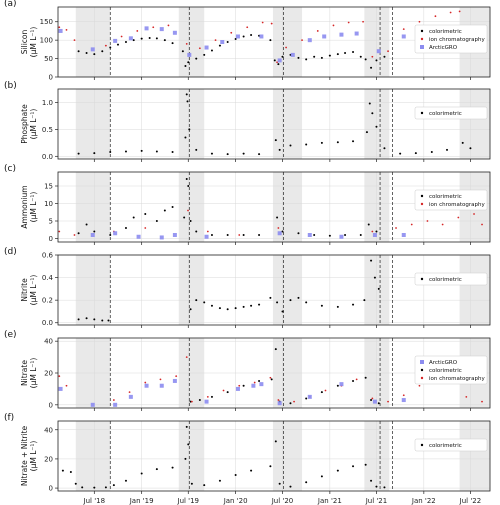 This screenshot has width=500, height=505. I want to click on series-arcticgro, so click(248, 235).